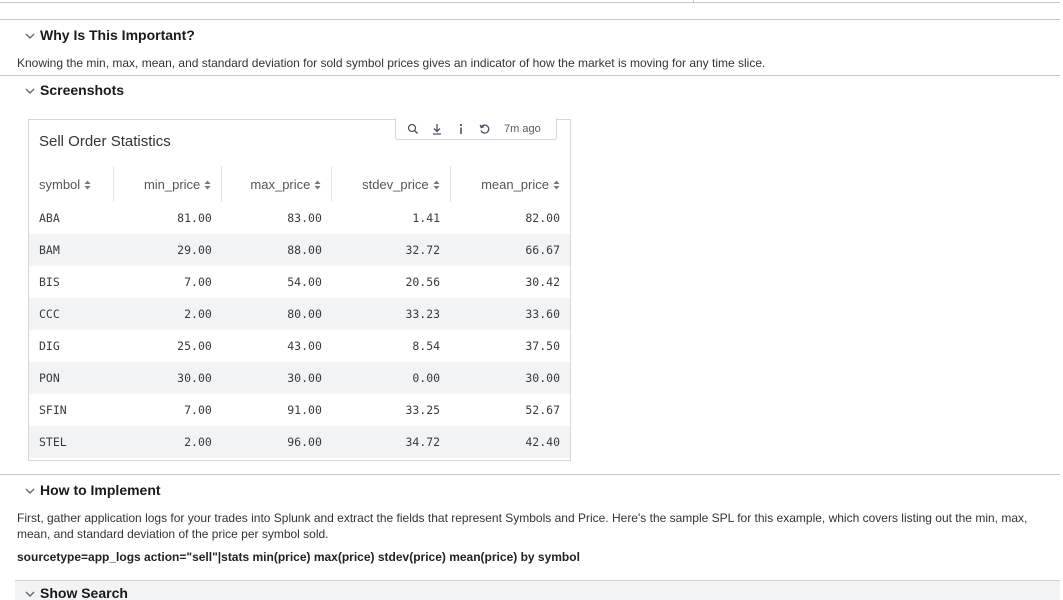 Image resolution: width=1063 pixels, height=600 pixels. What do you see at coordinates (49, 282) in the screenshot?
I see `table-cell-symbol: BIS` at bounding box center [49, 282].